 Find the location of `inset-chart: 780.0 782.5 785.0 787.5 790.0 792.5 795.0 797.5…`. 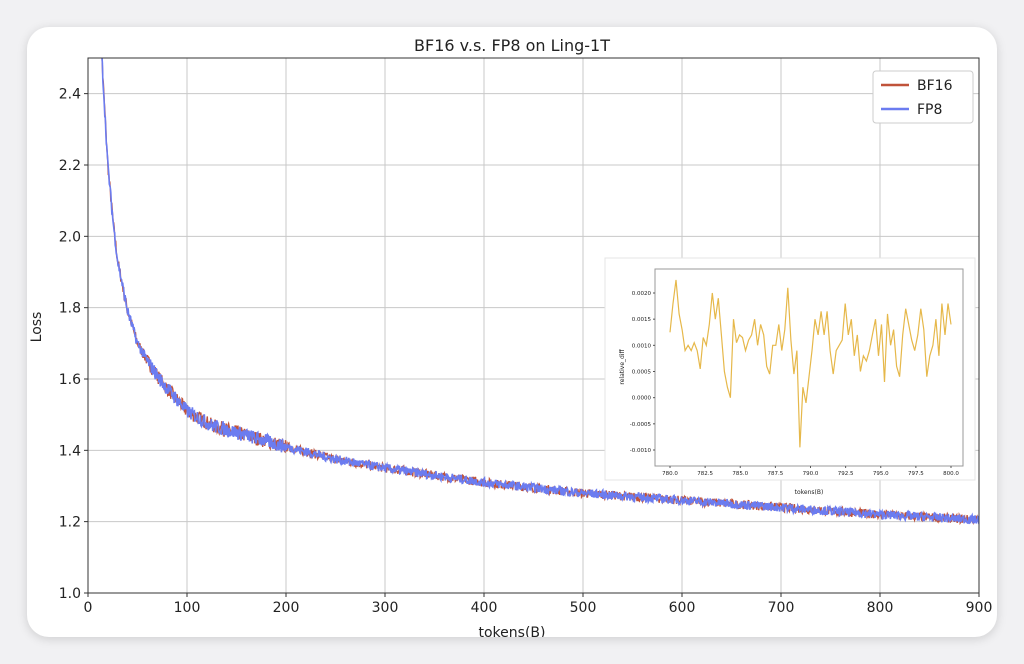

inset-chart: 780.0 782.5 785.0 787.5 790.0 792.5 795.0 797.5… is located at coordinates (790, 376).